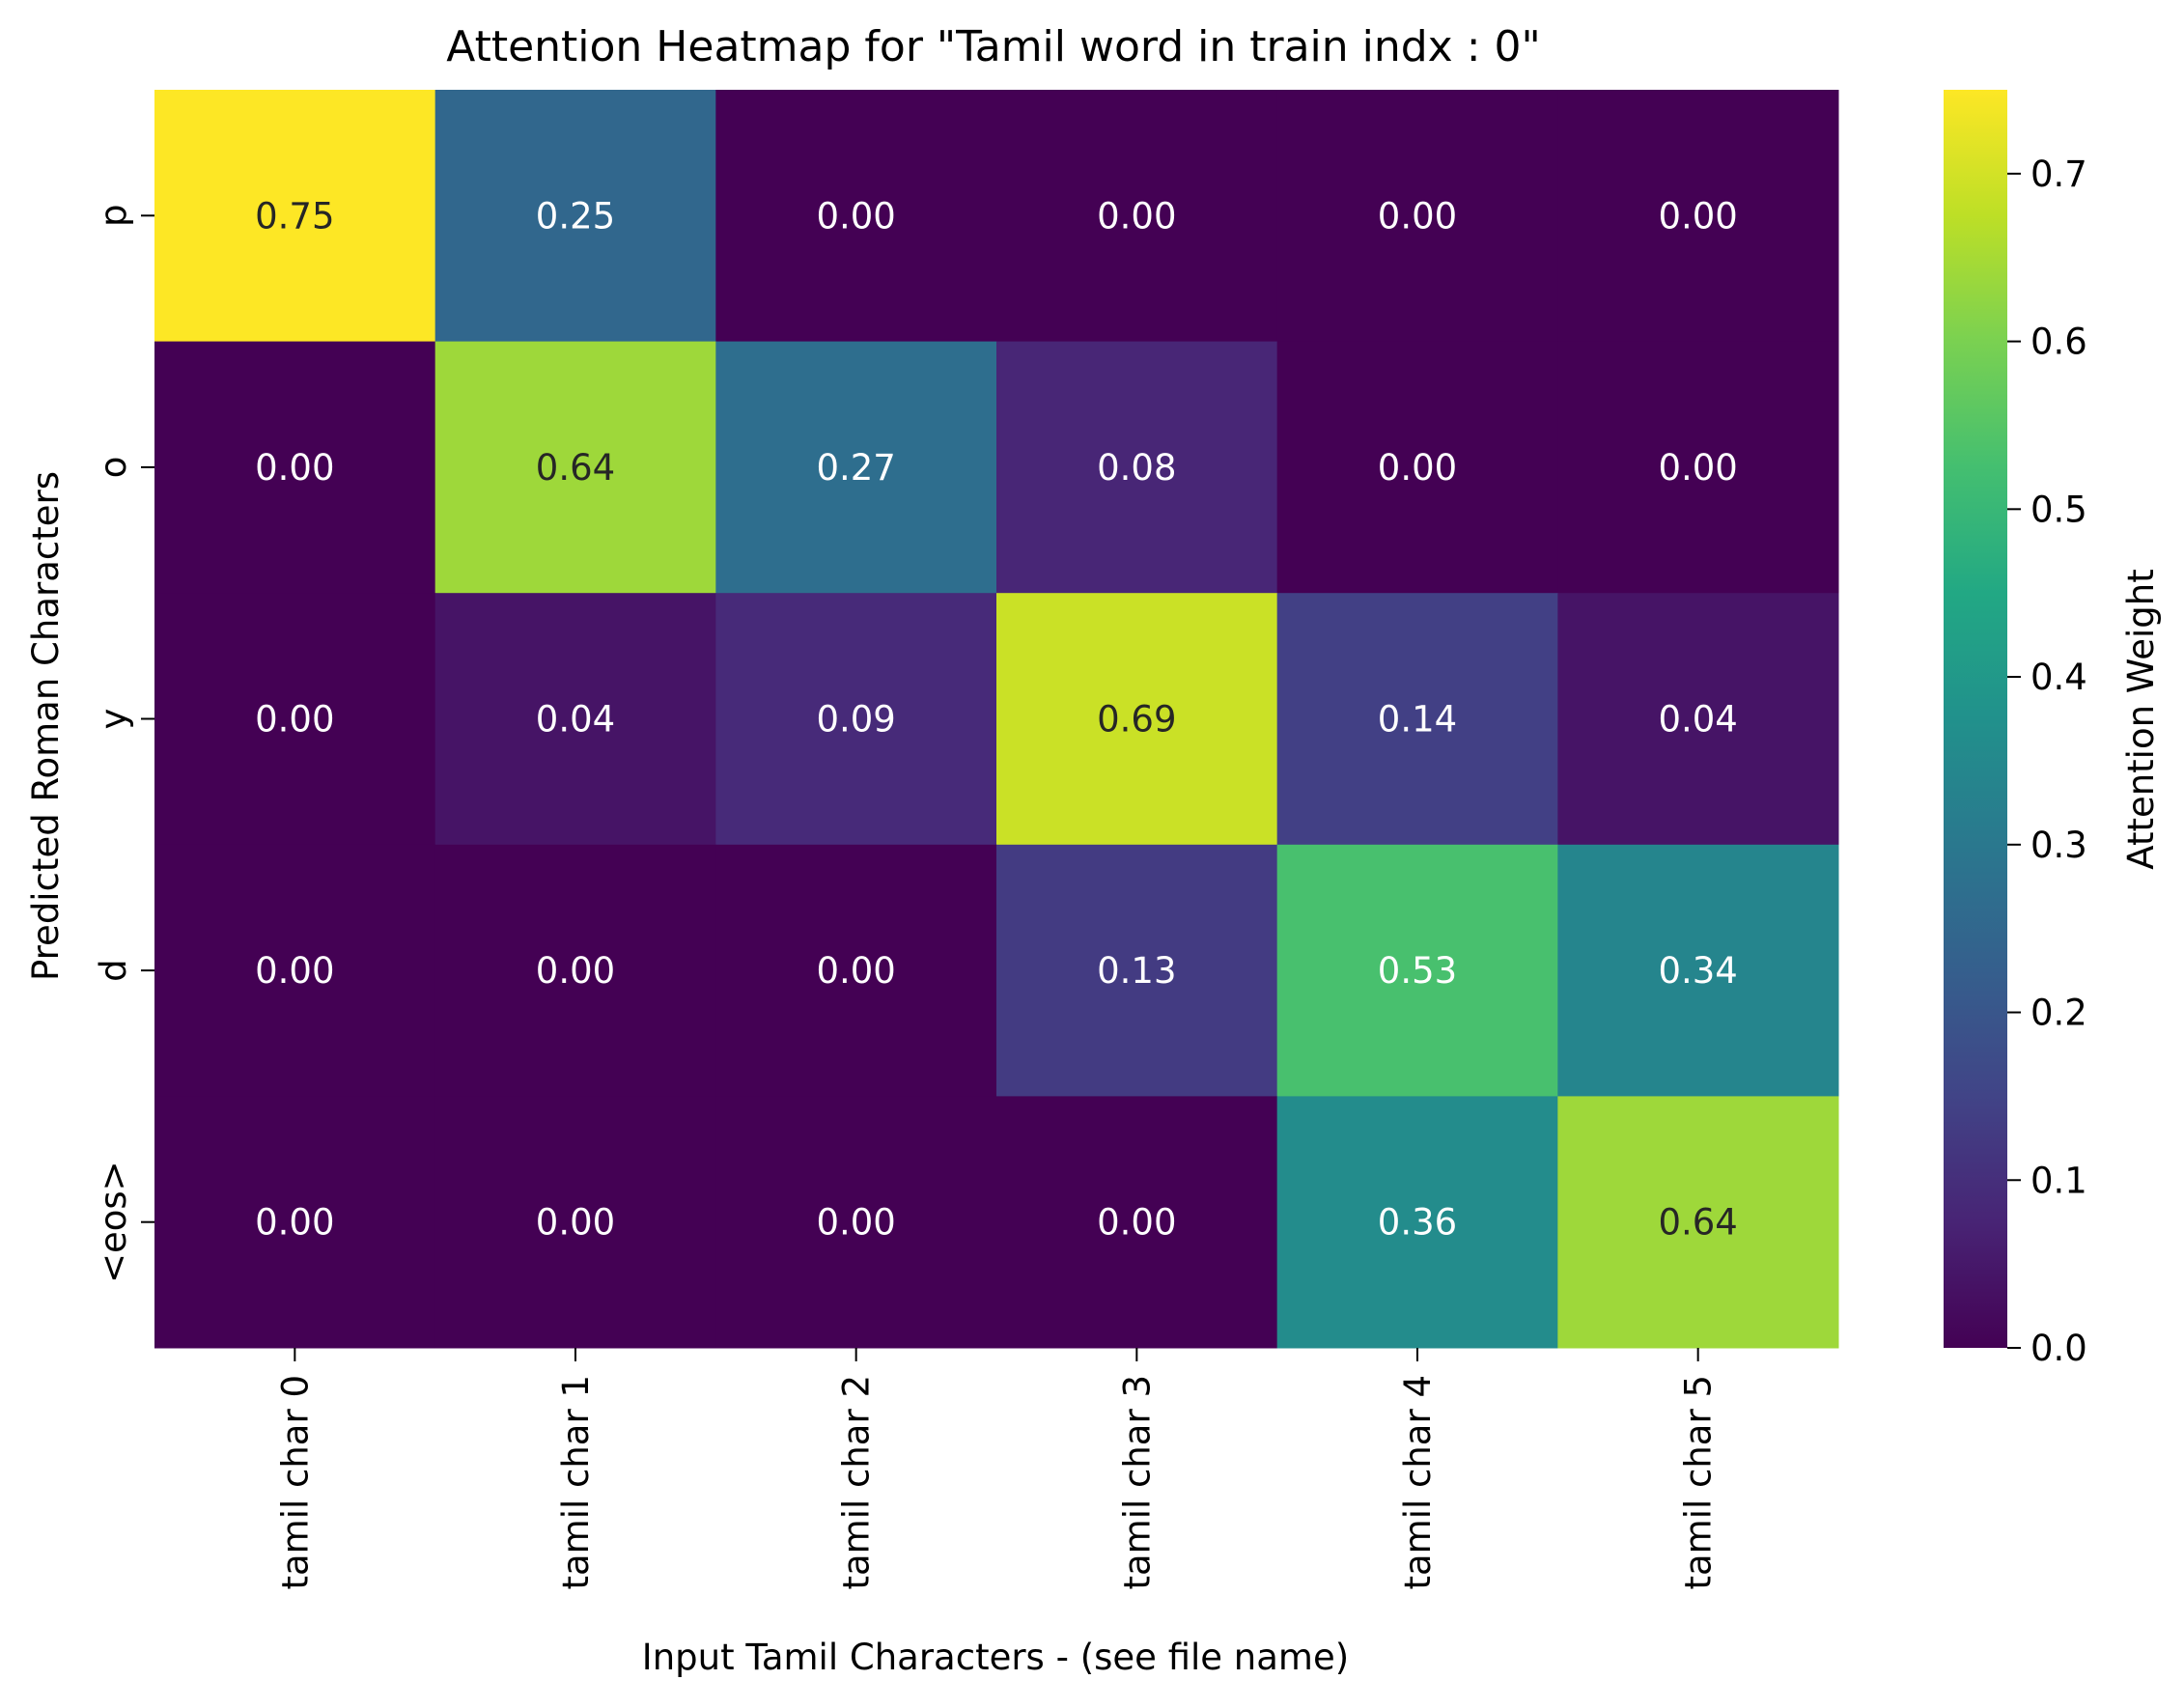 The width and height of the screenshot is (2184, 1708). What do you see at coordinates (124, 744) in the screenshot?
I see `y-axis: p o y d <eos>` at bounding box center [124, 744].